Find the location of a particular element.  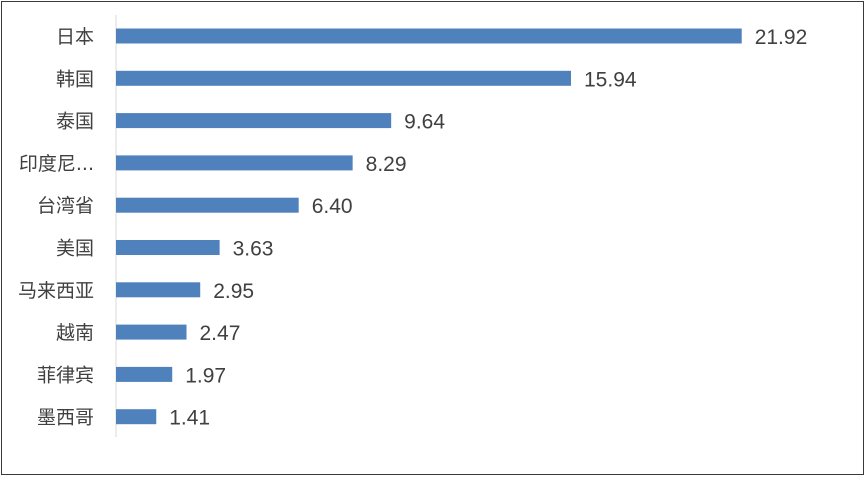

category-label-7: 越南 is located at coordinates (75, 333).